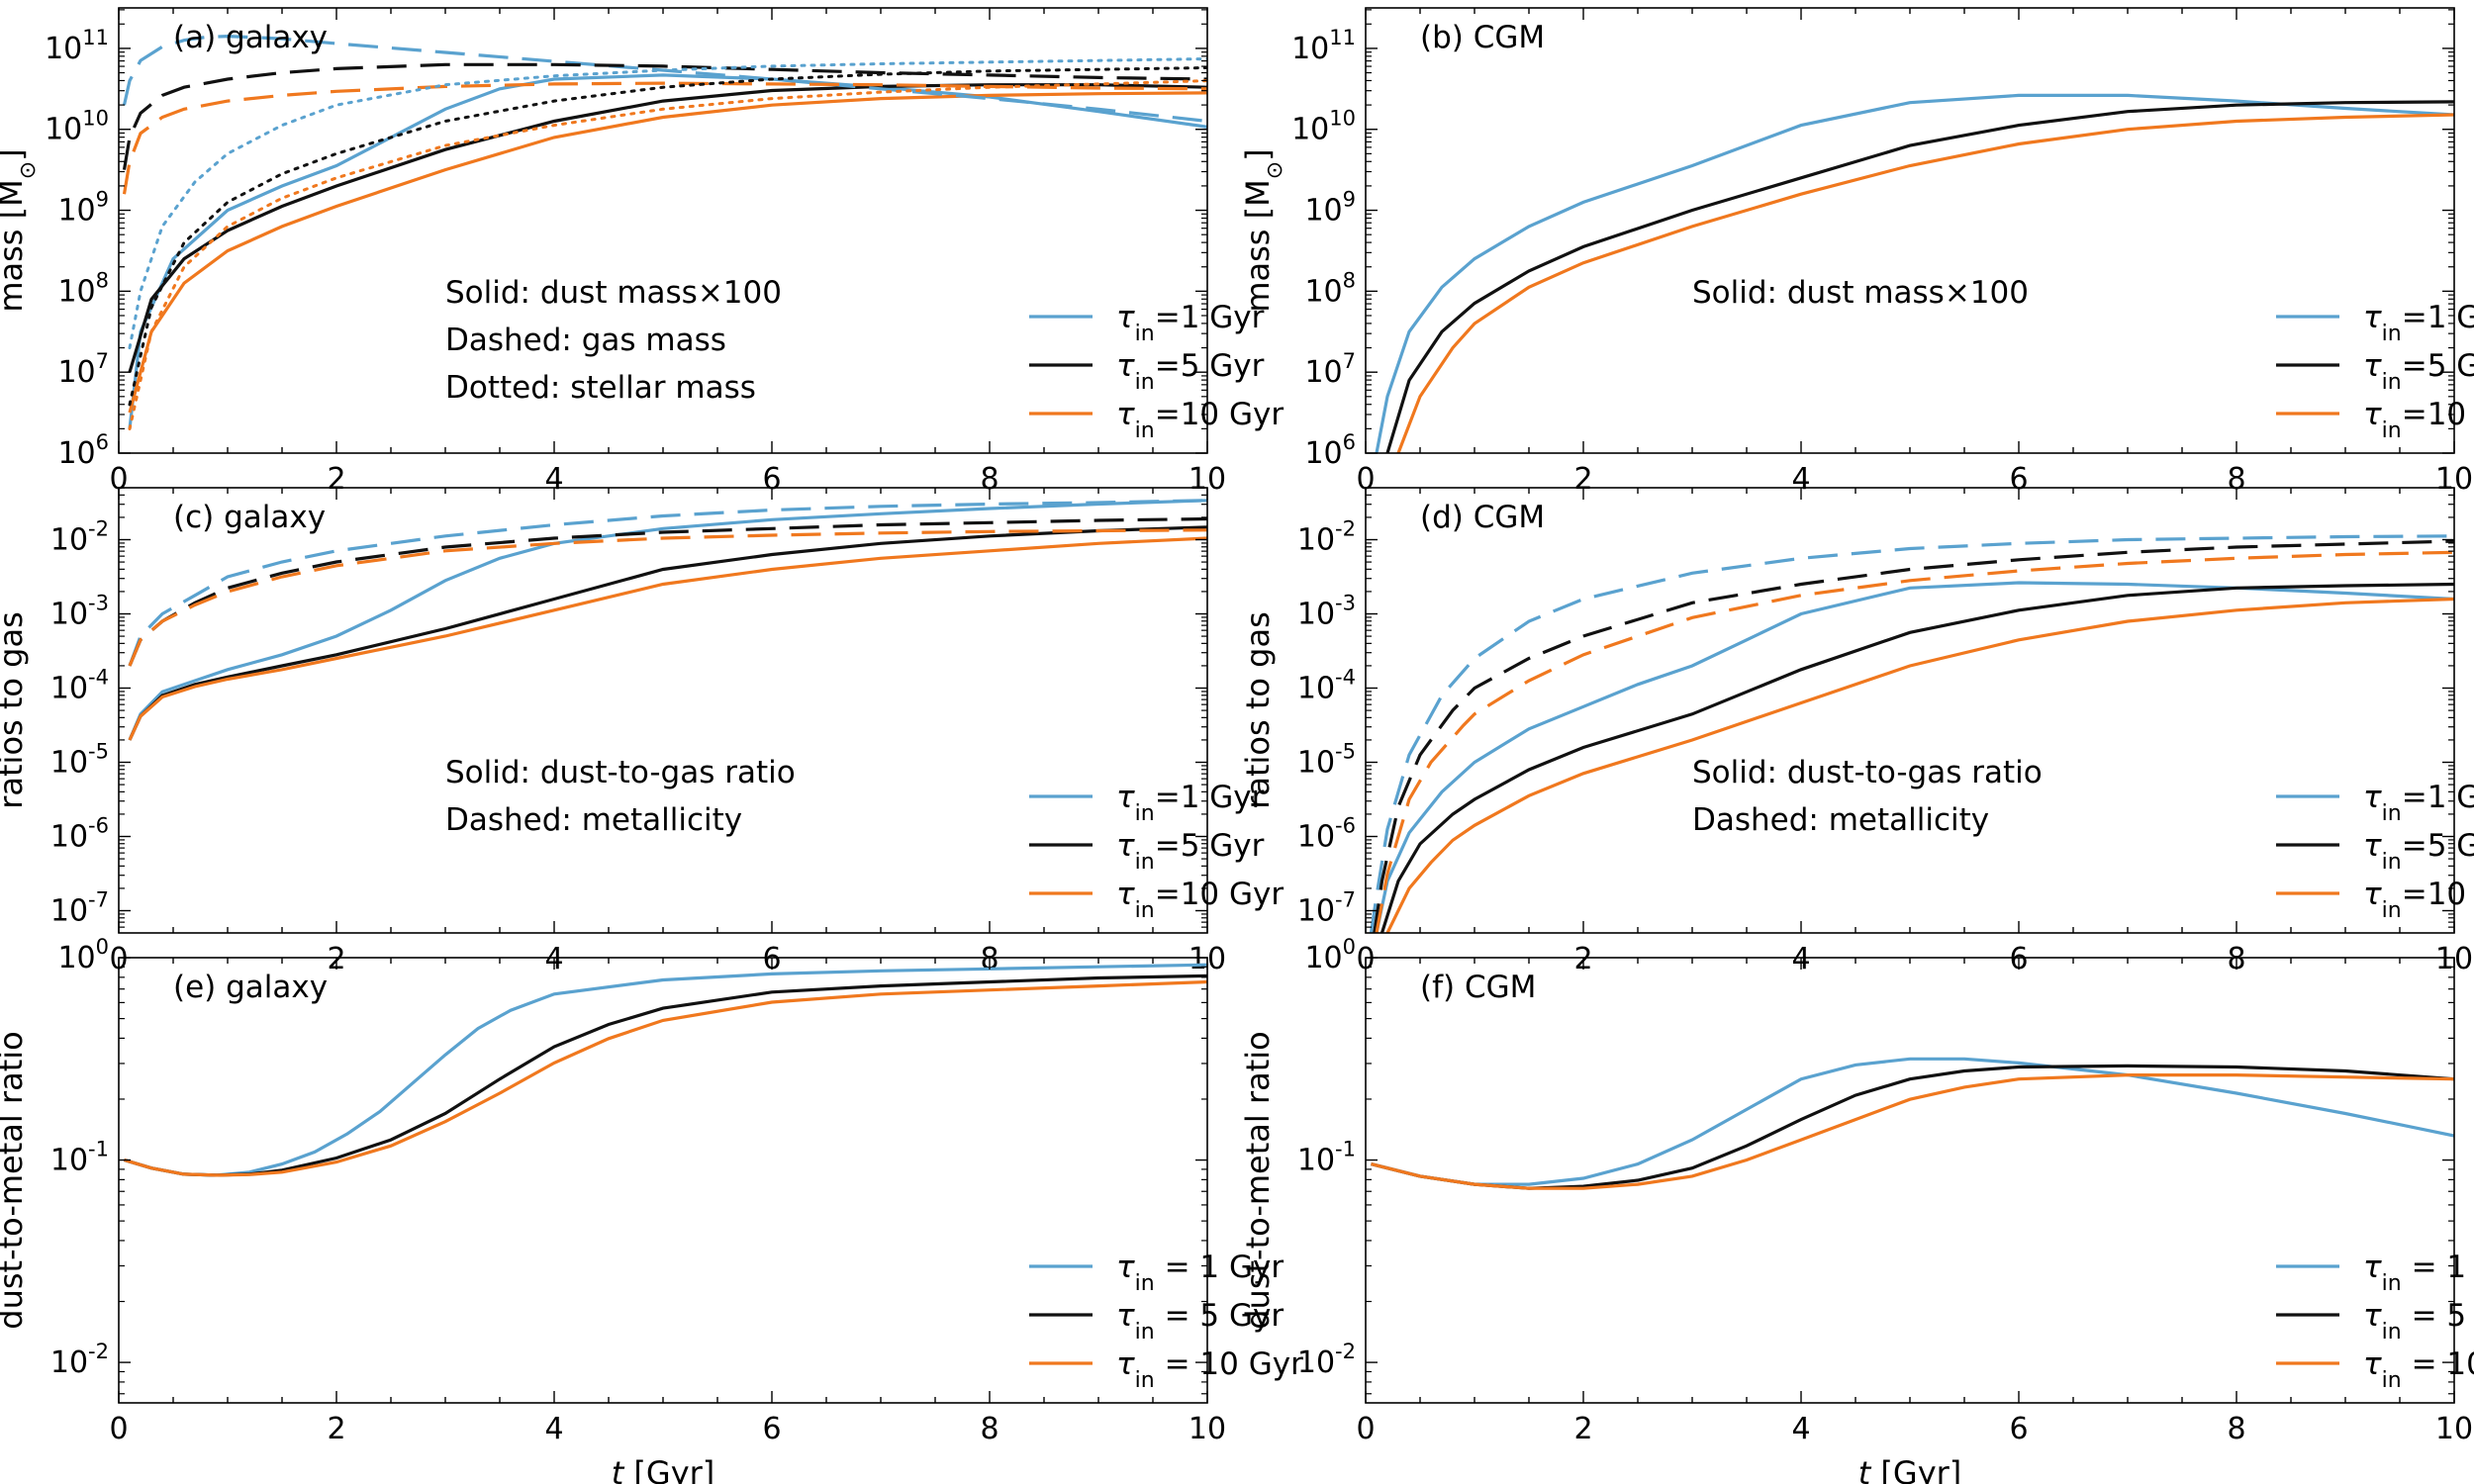  What do you see at coordinates (1258, 1180) in the screenshot?
I see `y-axis-label: dust-to-metal ratio` at bounding box center [1258, 1180].